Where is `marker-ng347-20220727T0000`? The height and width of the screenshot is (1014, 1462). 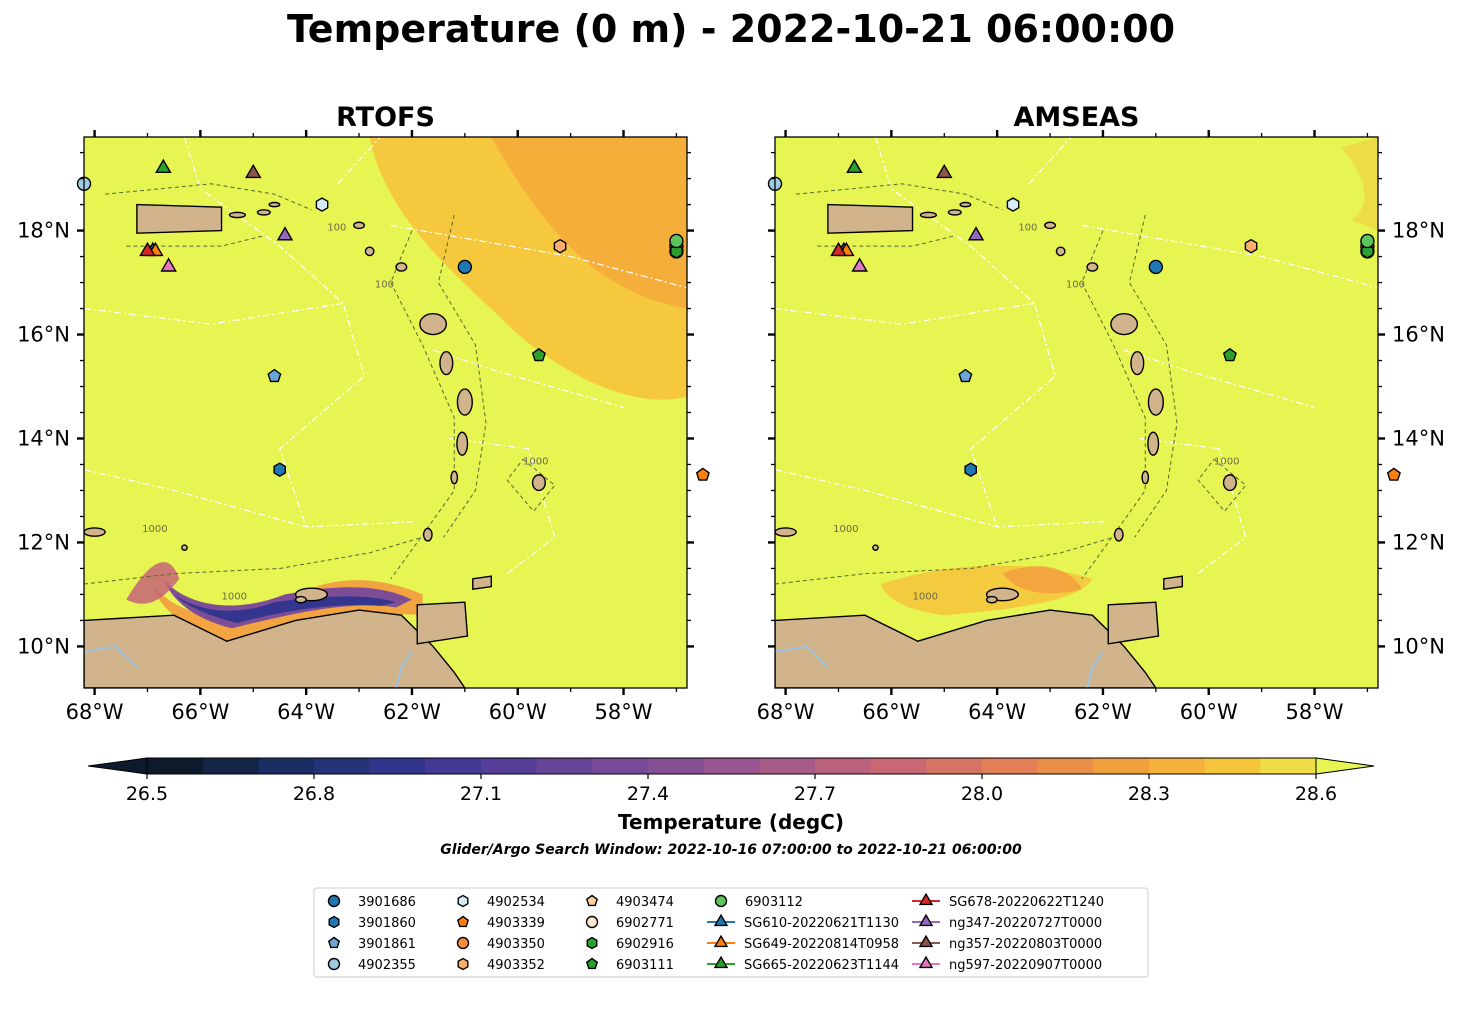
marker-ng347-20220727T0000 is located at coordinates (976, 233).